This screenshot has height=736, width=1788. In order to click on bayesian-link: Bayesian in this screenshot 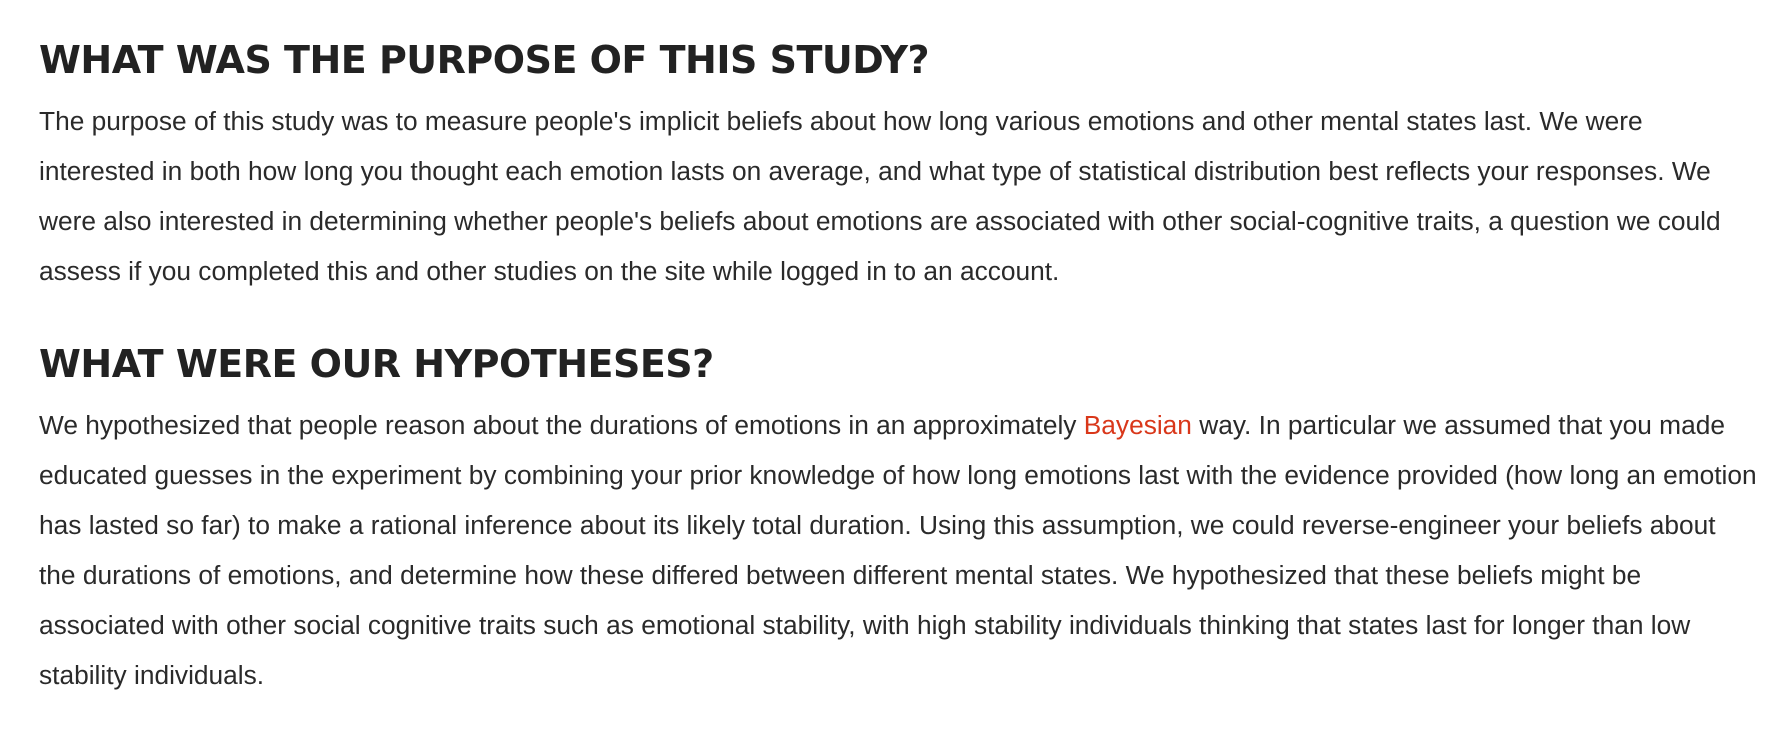, I will do `click(1137, 425)`.